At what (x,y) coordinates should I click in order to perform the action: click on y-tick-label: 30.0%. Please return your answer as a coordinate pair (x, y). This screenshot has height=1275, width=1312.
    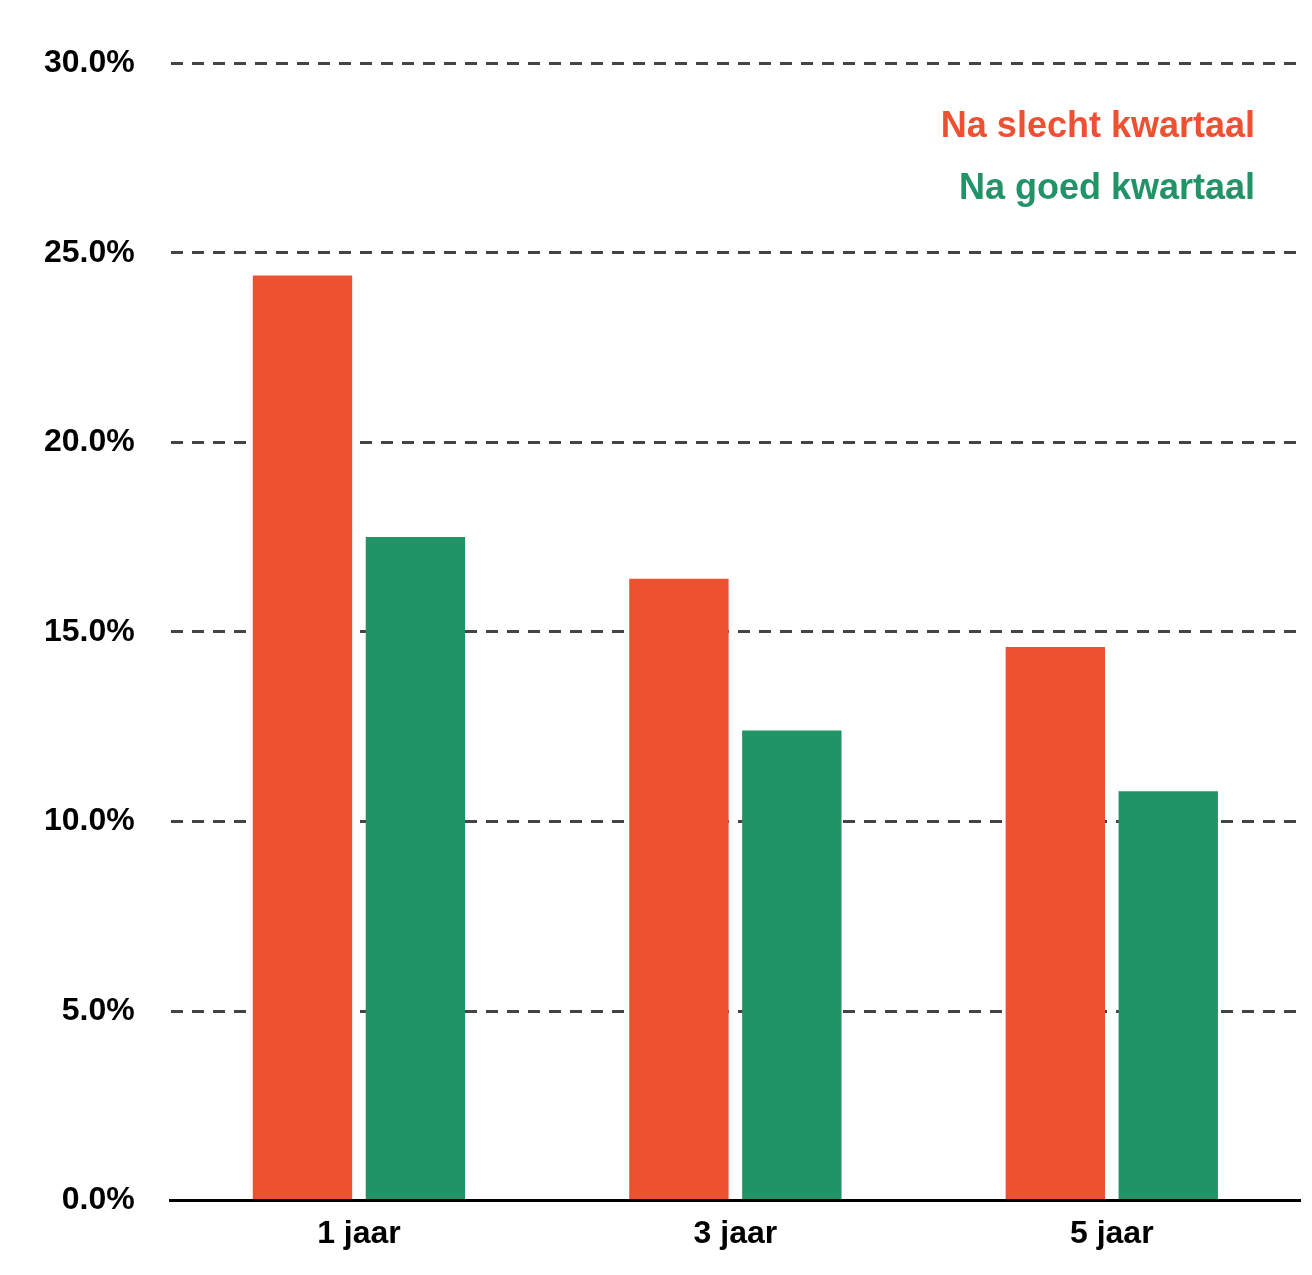
    Looking at the image, I should click on (89, 61).